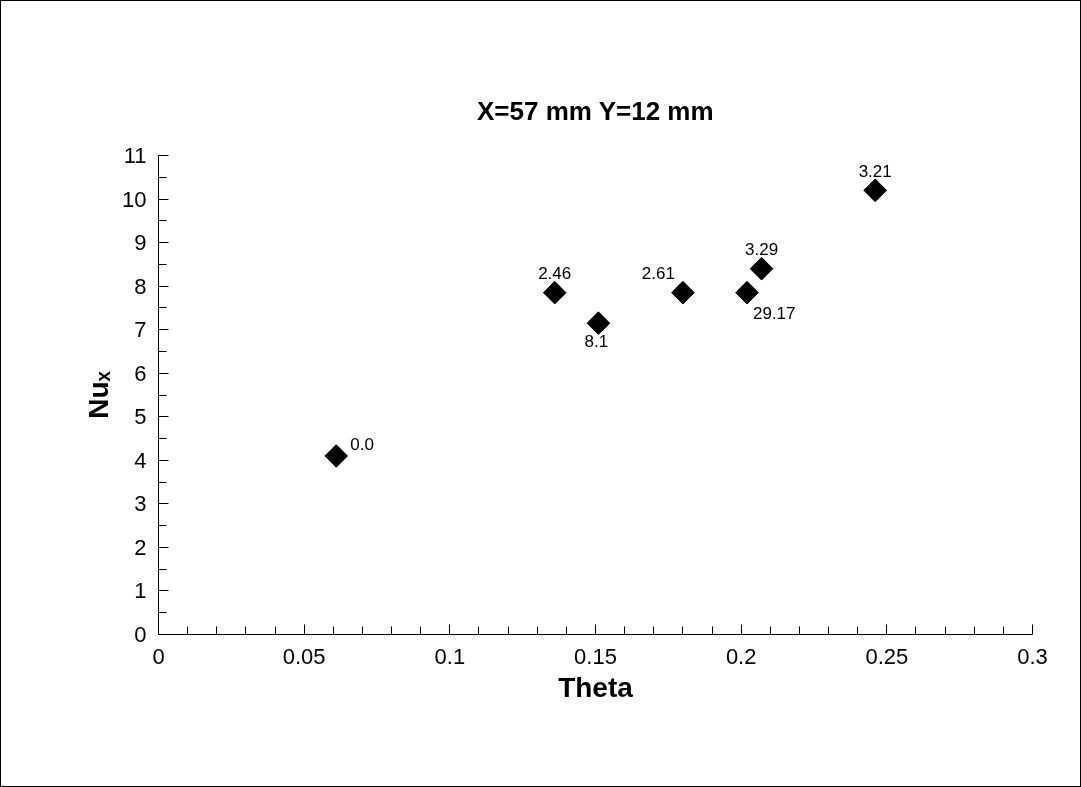 This screenshot has height=787, width=1081. What do you see at coordinates (140, 591) in the screenshot?
I see `y-tick-label: 1` at bounding box center [140, 591].